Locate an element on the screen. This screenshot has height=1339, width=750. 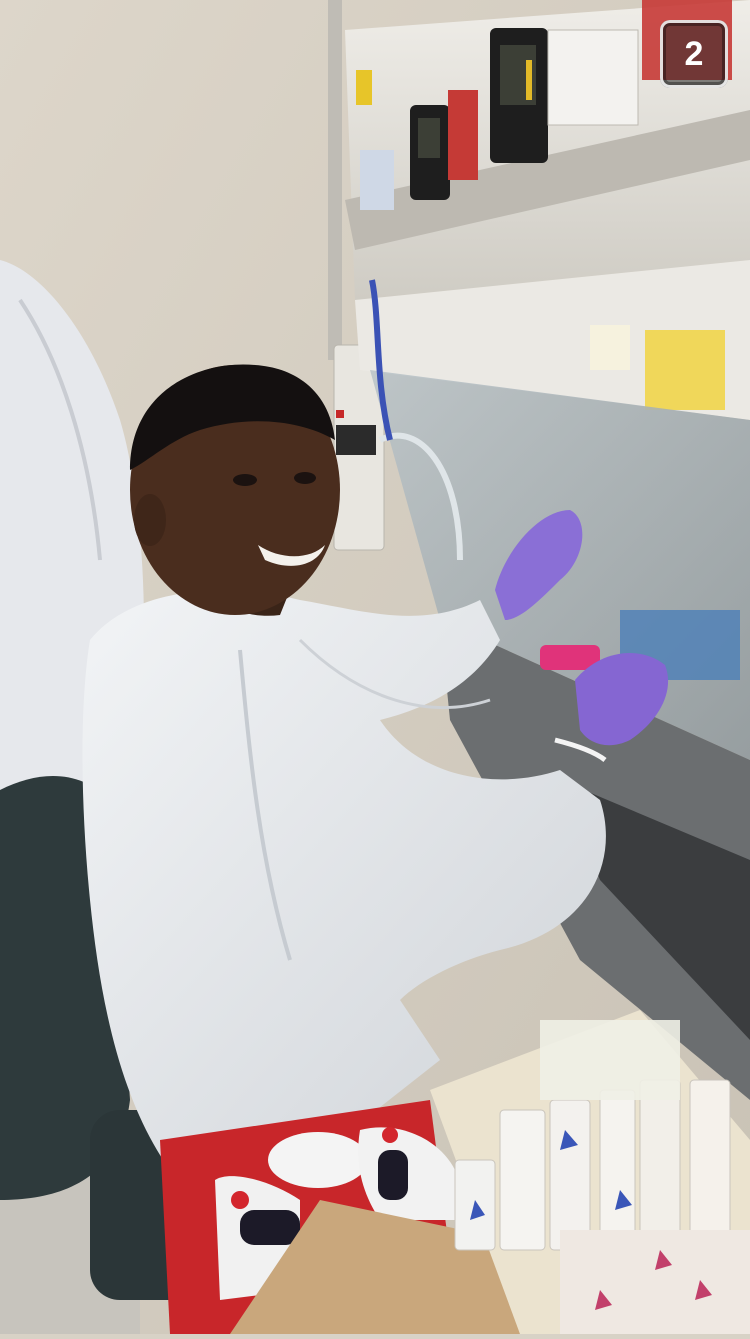
coat-fold is located at coordinates (60, 429).